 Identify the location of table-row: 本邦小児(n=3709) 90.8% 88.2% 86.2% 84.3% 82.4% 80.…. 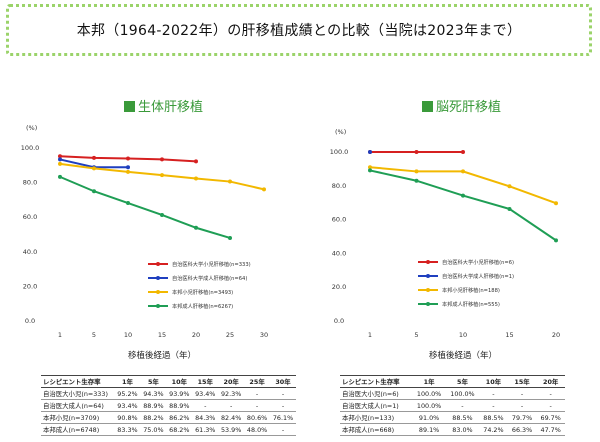
(168, 417).